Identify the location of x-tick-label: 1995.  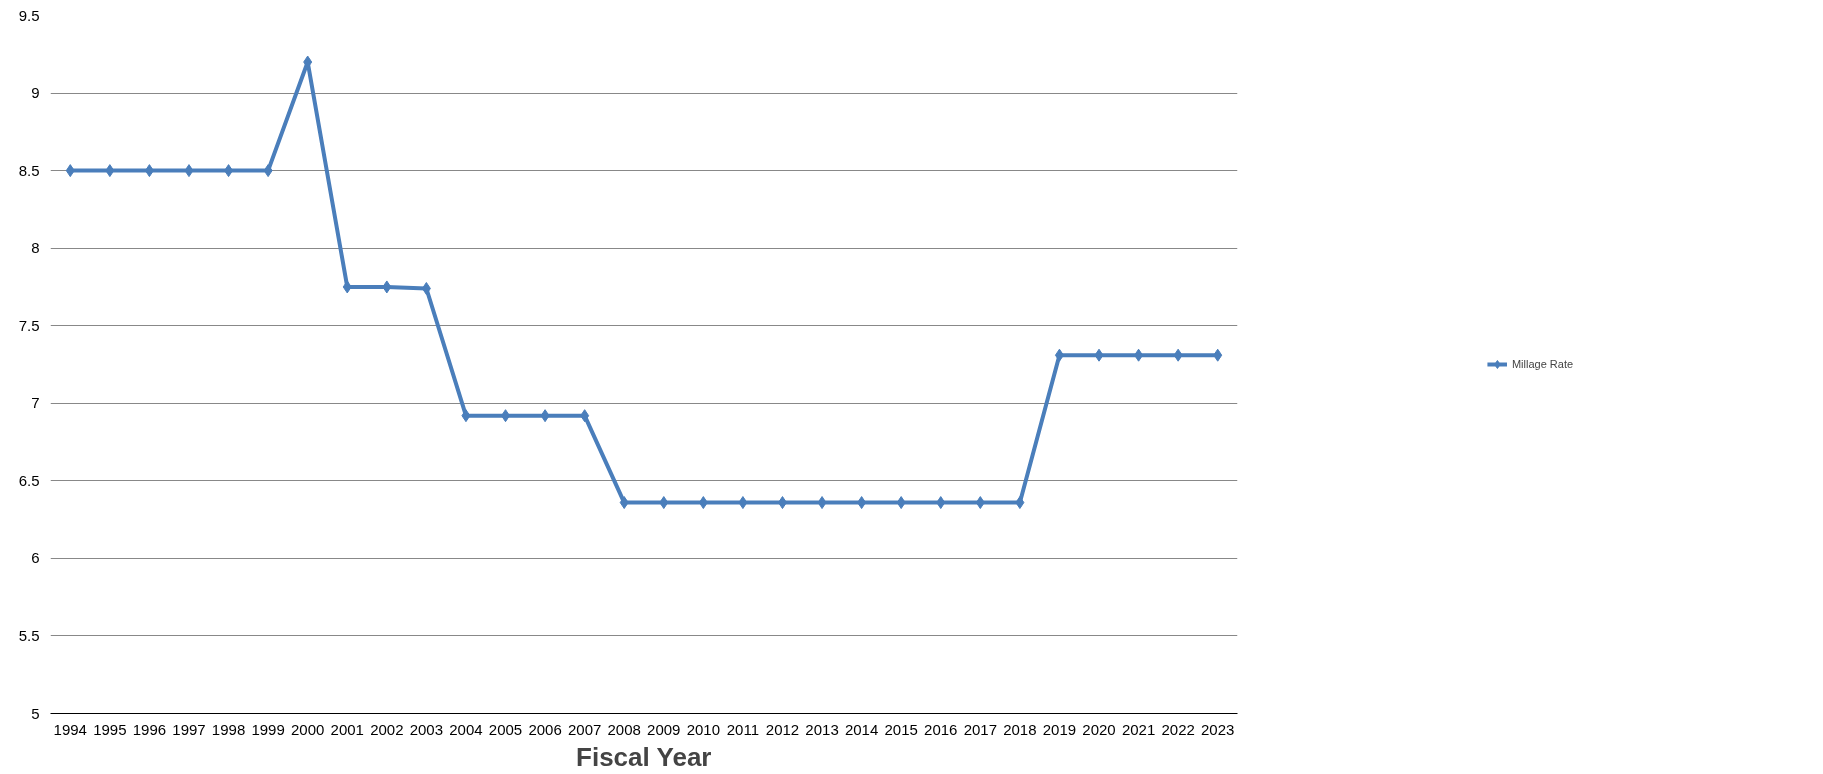
(110, 729).